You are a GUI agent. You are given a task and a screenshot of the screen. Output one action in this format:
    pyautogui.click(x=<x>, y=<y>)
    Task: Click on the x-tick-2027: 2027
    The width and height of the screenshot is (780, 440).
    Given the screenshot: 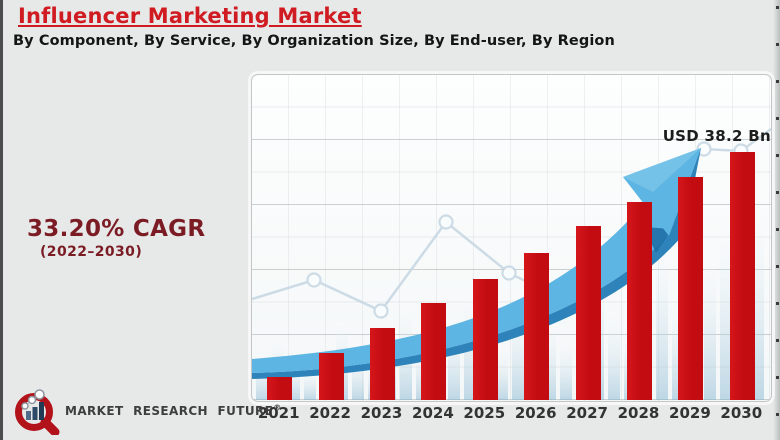 What is the action you would take?
    pyautogui.click(x=587, y=413)
    